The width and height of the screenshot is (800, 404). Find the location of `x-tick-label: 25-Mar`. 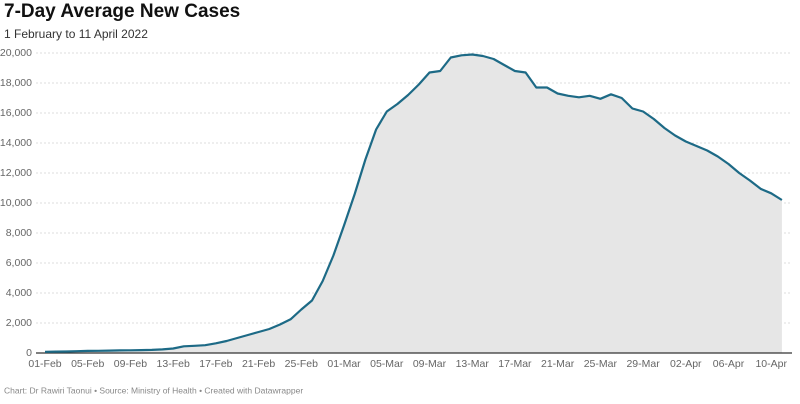

x-tick-label: 25-Mar is located at coordinates (601, 364).